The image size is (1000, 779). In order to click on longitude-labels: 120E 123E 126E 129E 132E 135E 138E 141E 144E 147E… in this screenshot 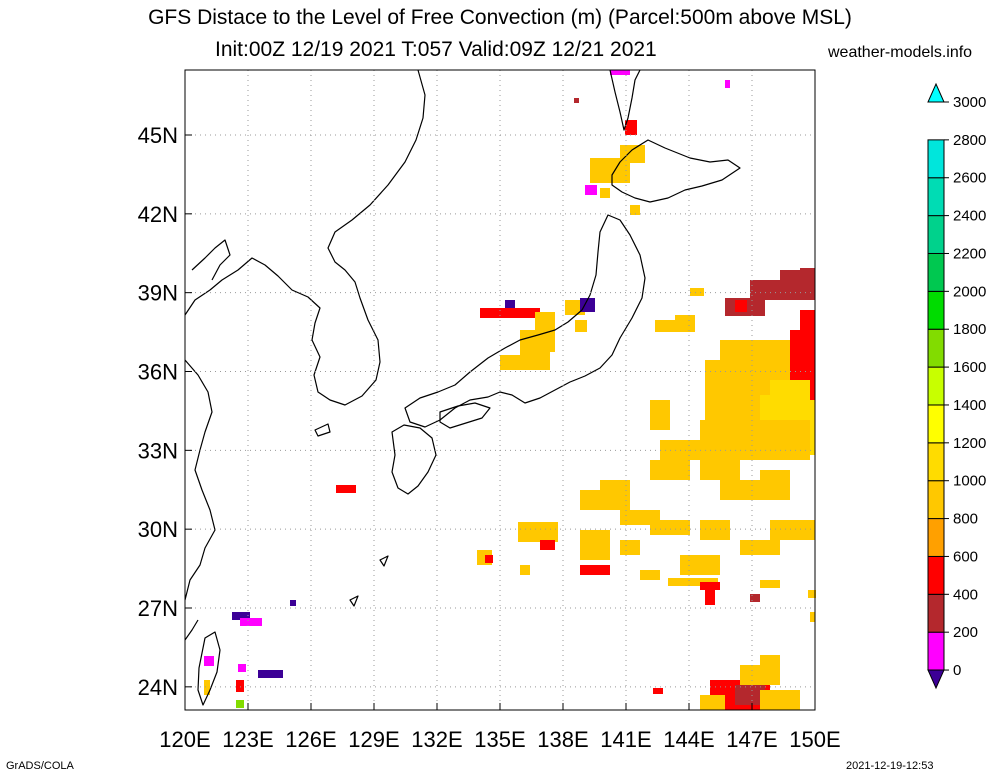, I will do `click(499, 739)`.